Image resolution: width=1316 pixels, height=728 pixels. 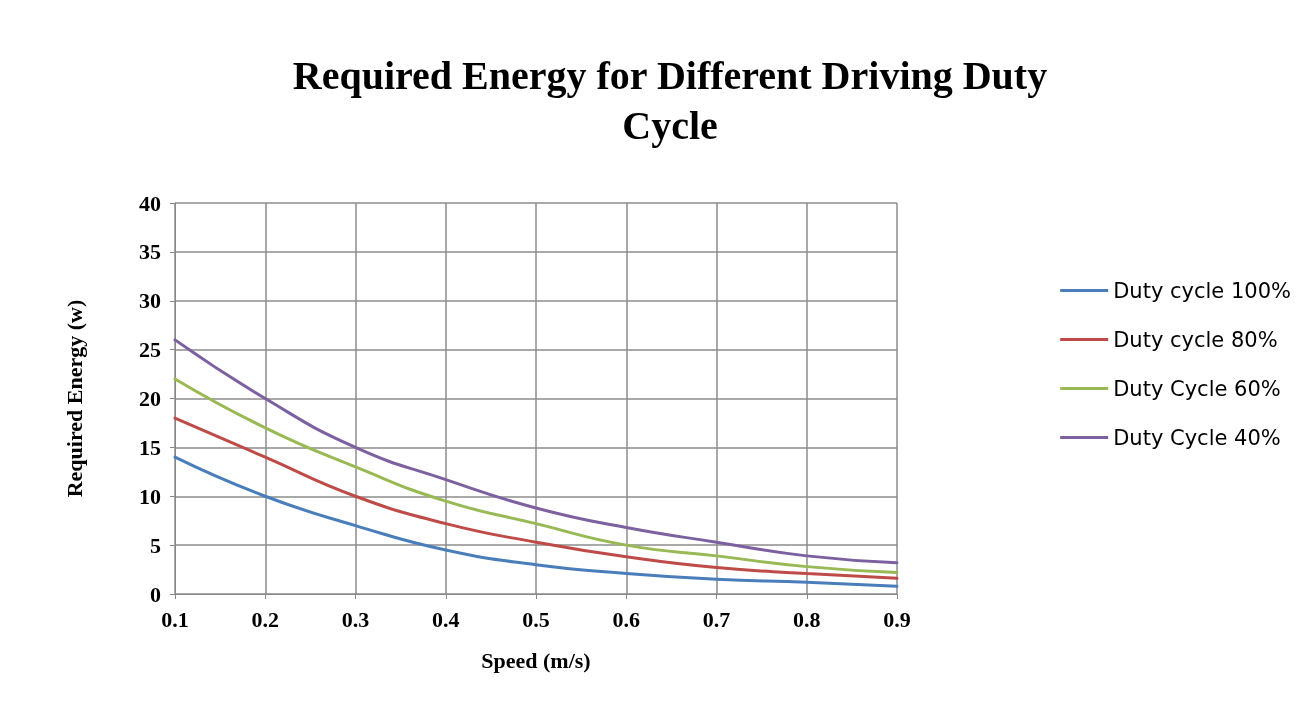 I want to click on x-tick-label: 0.2, so click(x=265, y=619).